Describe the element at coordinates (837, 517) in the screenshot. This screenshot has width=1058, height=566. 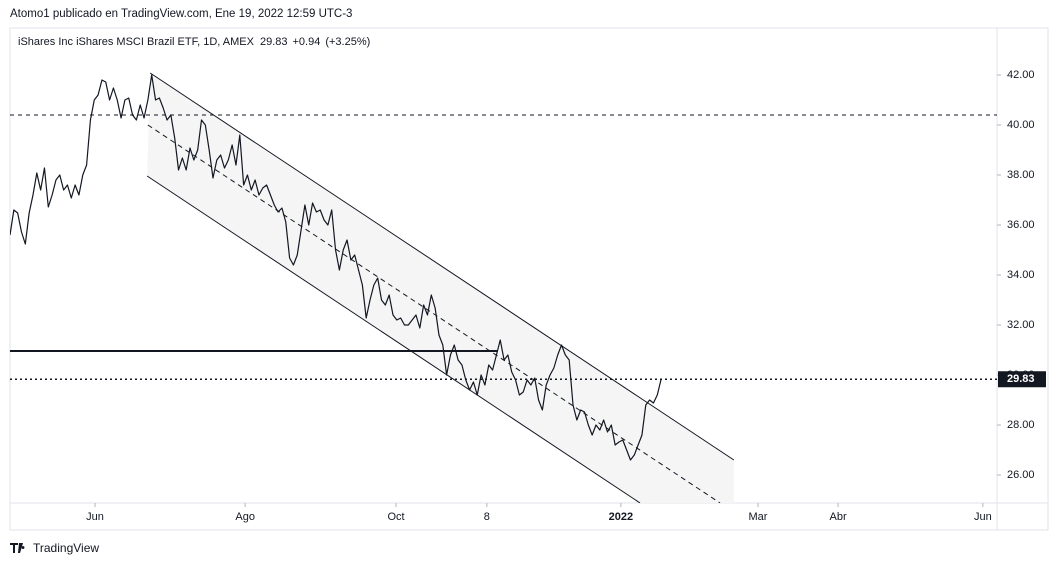
I see `x-tick-label: Abr` at that location.